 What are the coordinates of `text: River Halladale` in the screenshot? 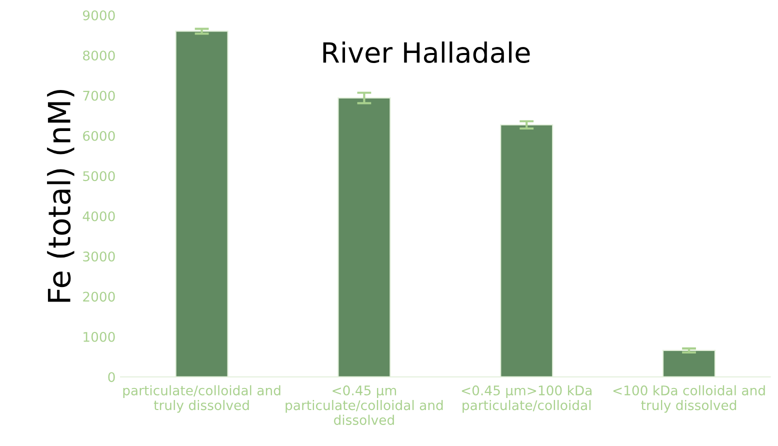 It's located at (426, 53).